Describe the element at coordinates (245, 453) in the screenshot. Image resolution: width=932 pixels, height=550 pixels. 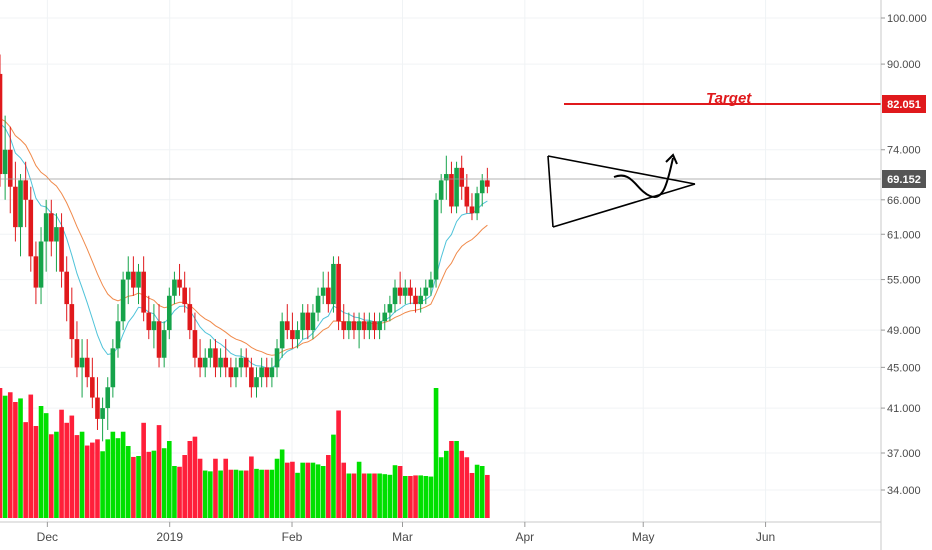
I see `volume-bars` at that location.